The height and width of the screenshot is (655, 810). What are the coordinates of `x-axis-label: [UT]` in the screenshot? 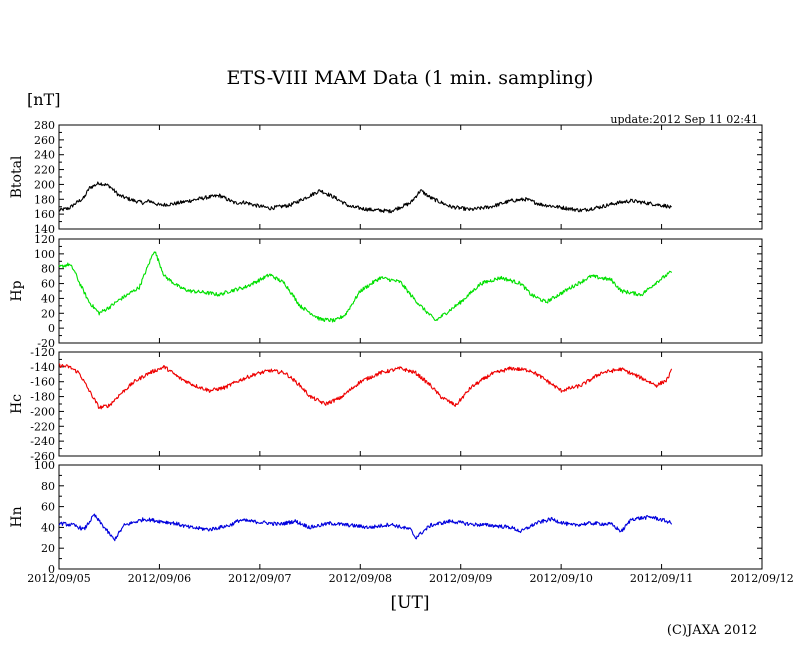 It's located at (410, 603).